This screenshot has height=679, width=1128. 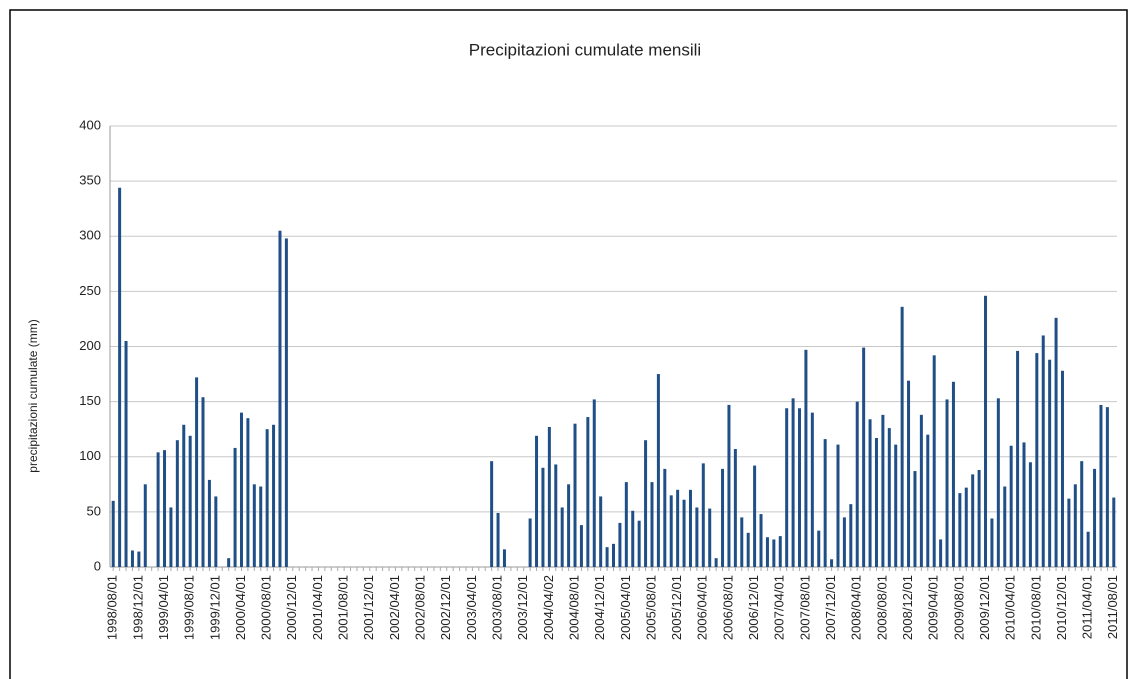 I want to click on y-tick-label: 250, so click(x=90, y=290).